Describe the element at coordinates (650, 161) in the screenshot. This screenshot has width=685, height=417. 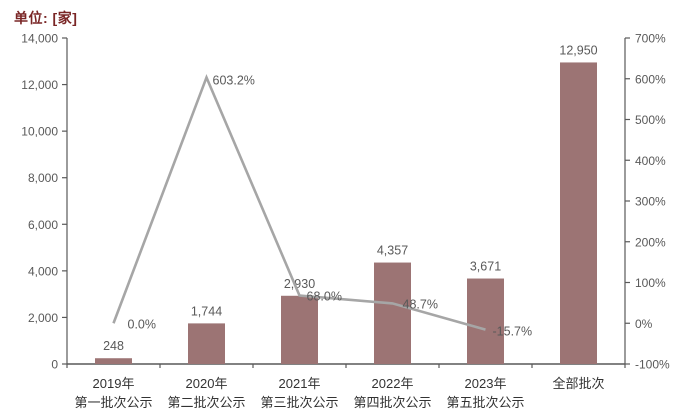
I see `right-axis-tick-label: 400%` at that location.